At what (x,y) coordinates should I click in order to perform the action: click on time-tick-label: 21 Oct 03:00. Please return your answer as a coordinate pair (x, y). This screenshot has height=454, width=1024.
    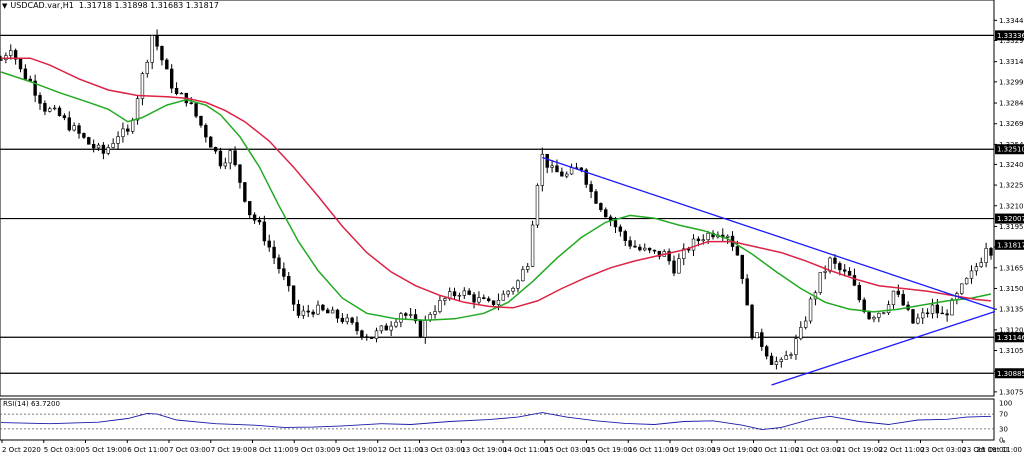
    Looking at the image, I should click on (818, 450).